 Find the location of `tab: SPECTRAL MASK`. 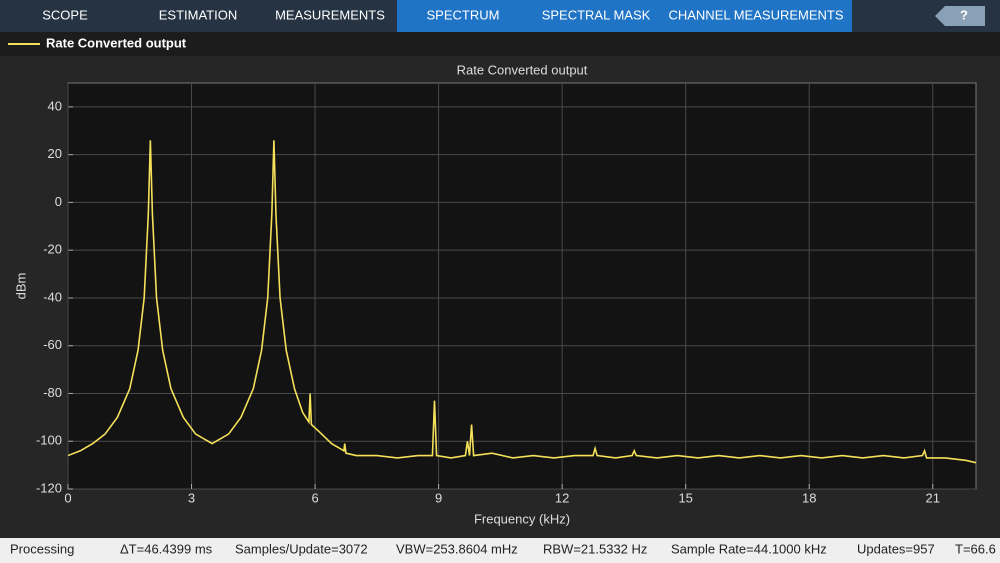

tab: SPECTRAL MASK is located at coordinates (596, 14).